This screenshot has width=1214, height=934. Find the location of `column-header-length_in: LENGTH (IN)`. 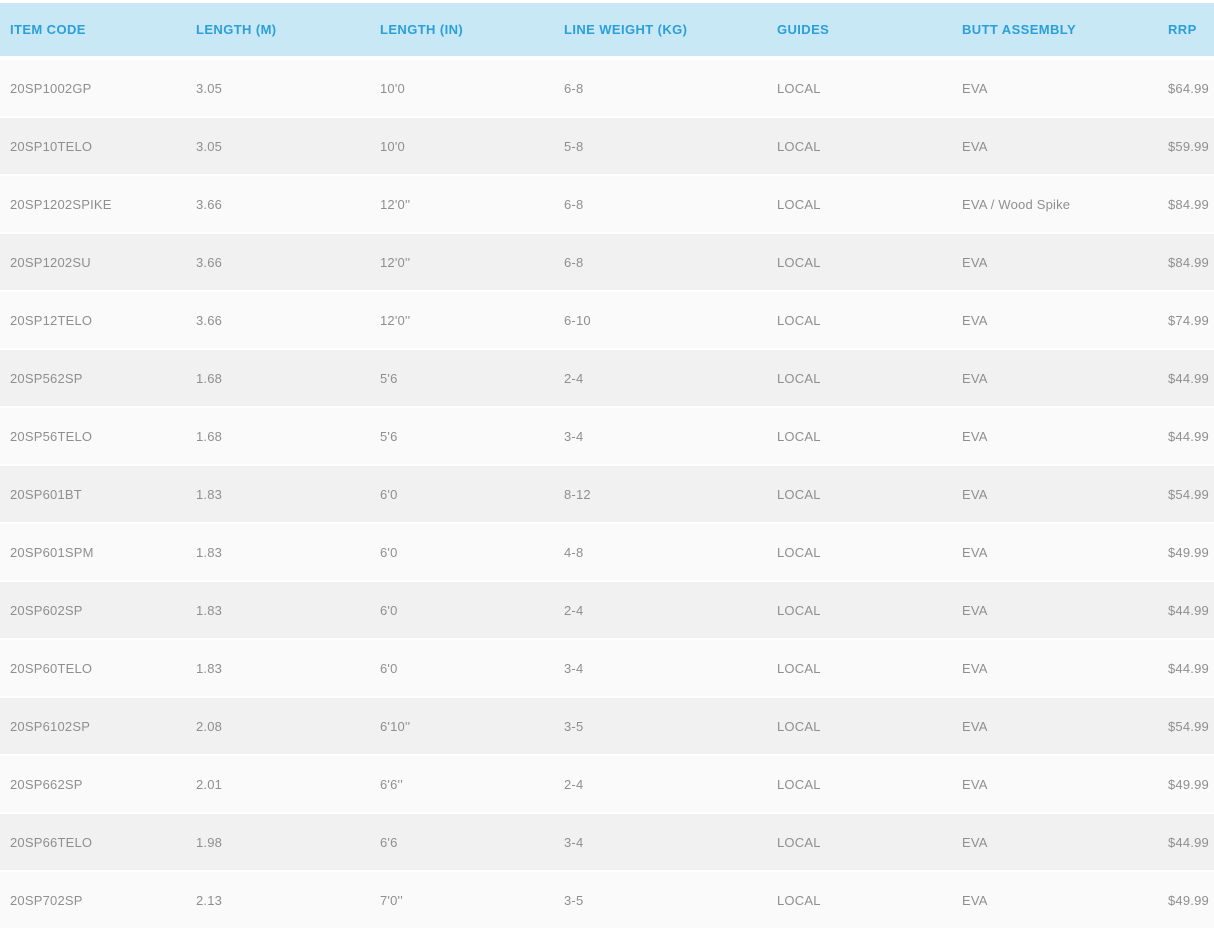

column-header-length_in: LENGTH (IN) is located at coordinates (462, 31).